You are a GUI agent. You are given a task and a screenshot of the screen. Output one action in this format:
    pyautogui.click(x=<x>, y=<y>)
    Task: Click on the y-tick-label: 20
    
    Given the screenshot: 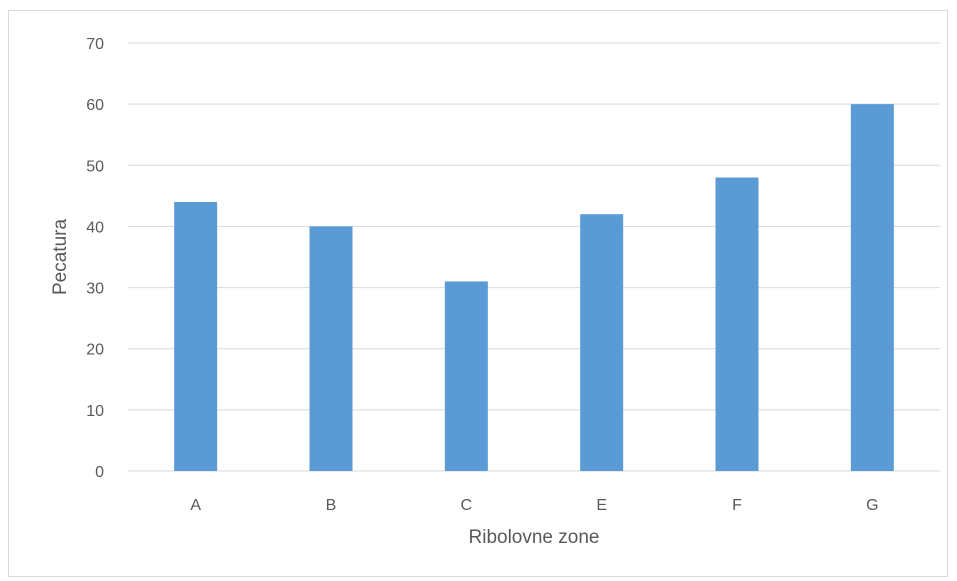 What is the action you would take?
    pyautogui.click(x=95, y=350)
    